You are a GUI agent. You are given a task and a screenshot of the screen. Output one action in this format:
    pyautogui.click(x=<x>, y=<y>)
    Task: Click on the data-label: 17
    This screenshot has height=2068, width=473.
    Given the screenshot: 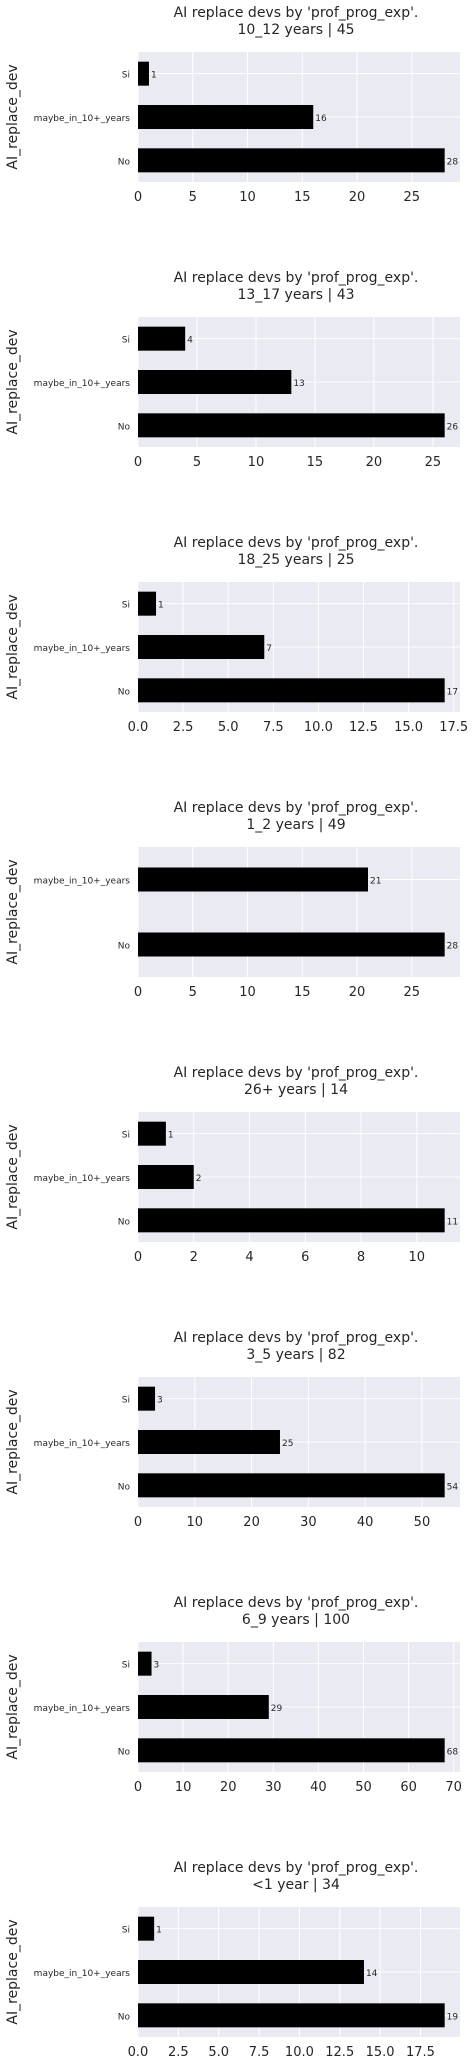 What is the action you would take?
    pyautogui.click(x=452, y=692)
    